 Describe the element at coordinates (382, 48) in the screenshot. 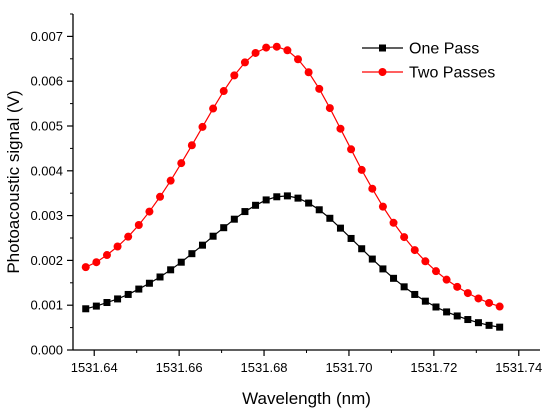

I see `legend-square-marker` at that location.